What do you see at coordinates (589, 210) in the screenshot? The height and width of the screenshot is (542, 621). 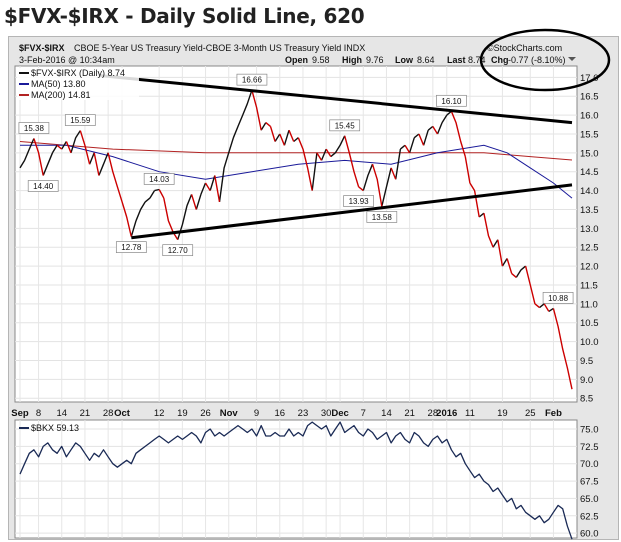 I see `y-tick-label: 13.5` at bounding box center [589, 210].